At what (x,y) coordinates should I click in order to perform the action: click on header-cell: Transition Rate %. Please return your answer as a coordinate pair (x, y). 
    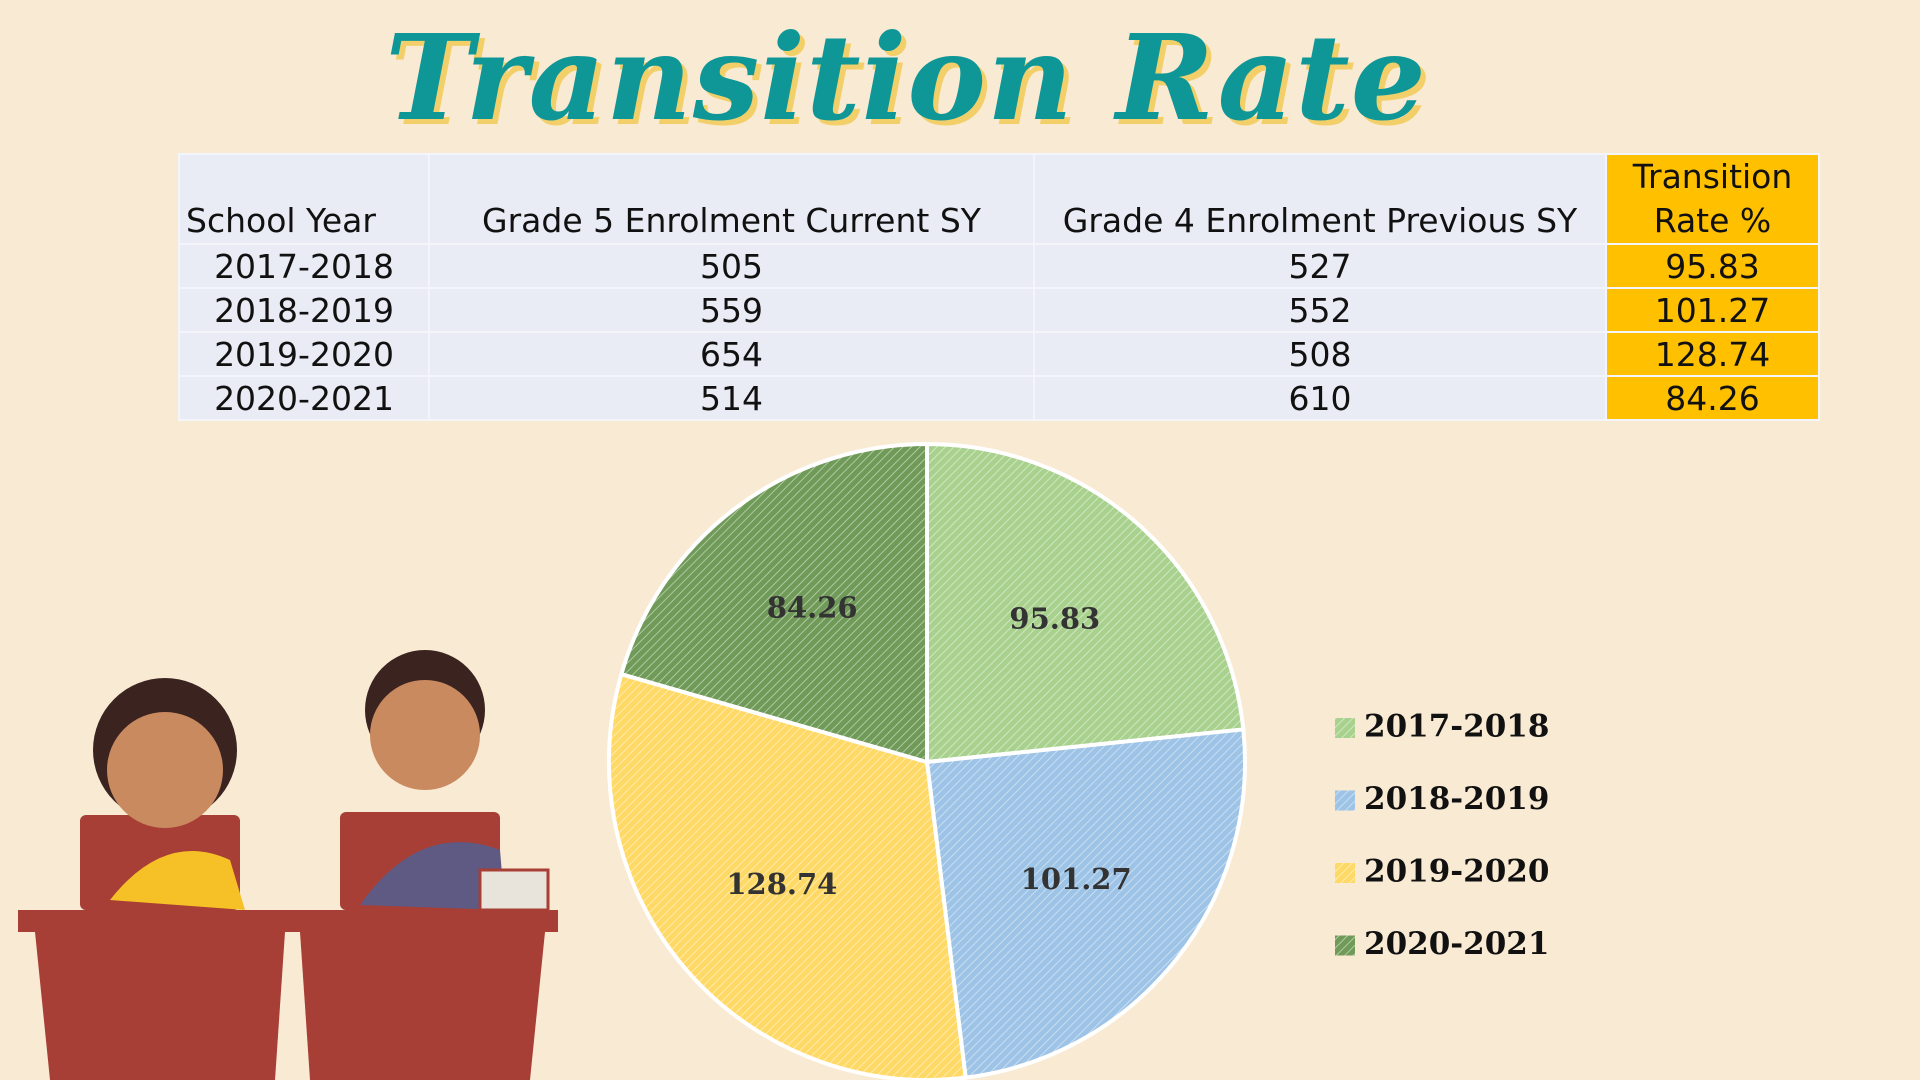
    Looking at the image, I should click on (1712, 199).